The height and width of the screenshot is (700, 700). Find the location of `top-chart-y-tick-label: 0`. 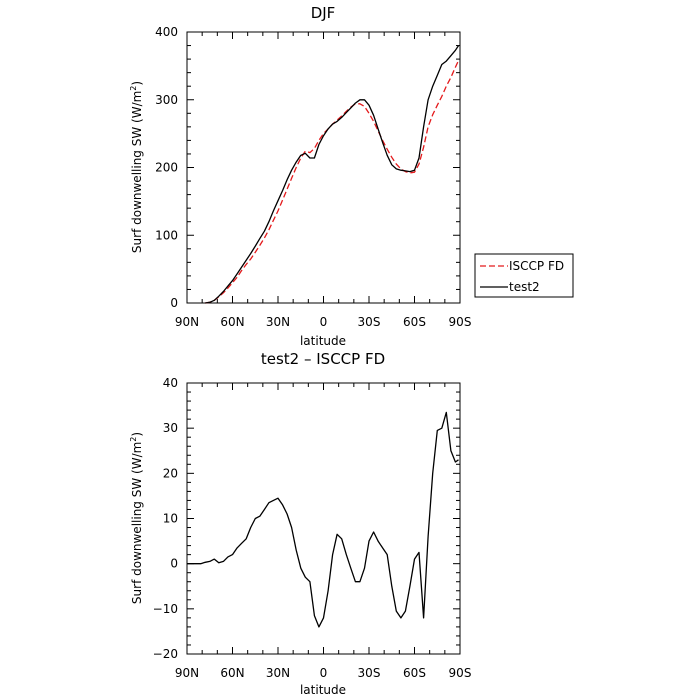

top-chart-y-tick-label: 0 is located at coordinates (174, 303).